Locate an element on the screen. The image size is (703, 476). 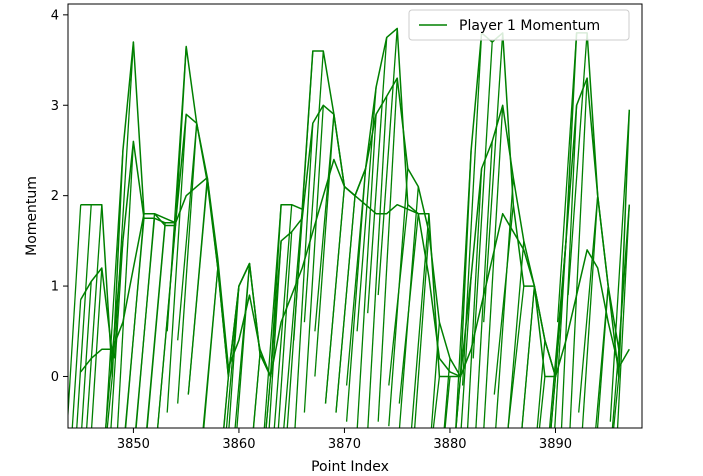
x-axis: 3850 3860 3870 3880 3890 is located at coordinates (344, 440).